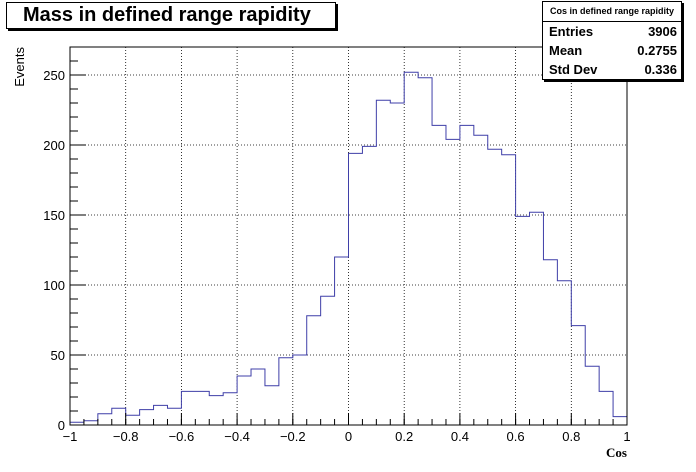  What do you see at coordinates (612, 31) in the screenshot?
I see `stats-row-entries: Entries 3906` at bounding box center [612, 31].